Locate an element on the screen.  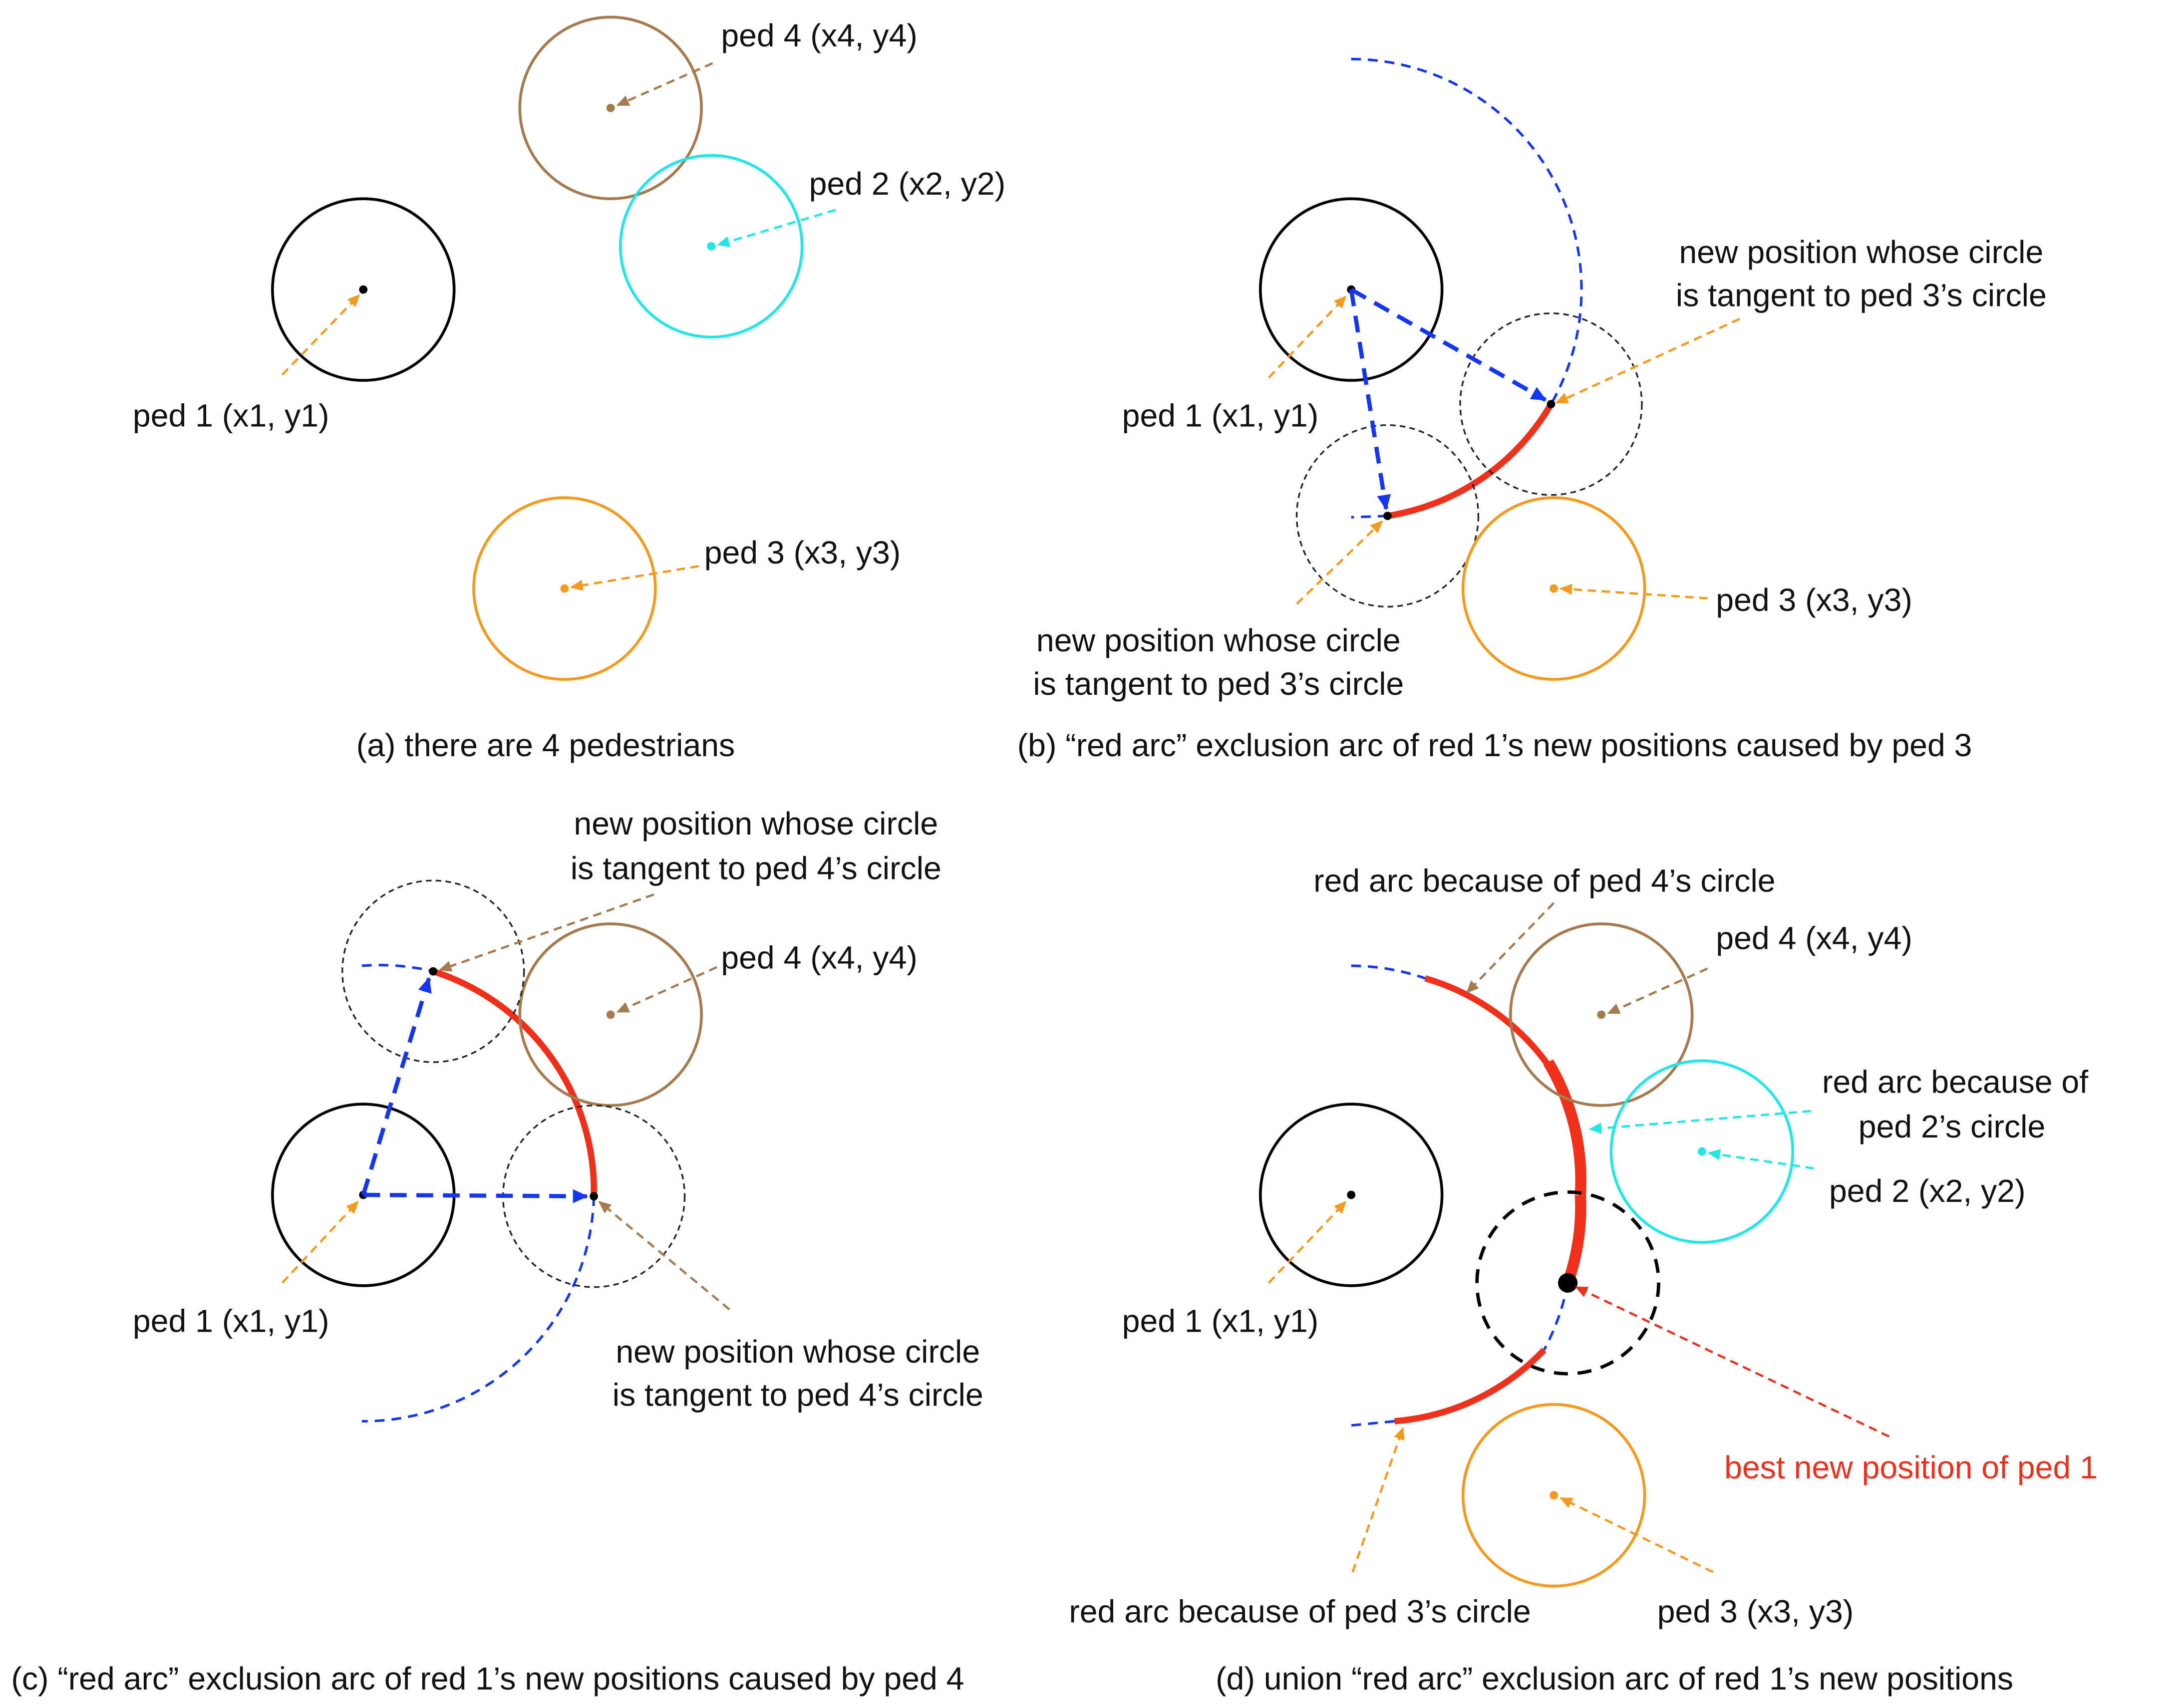
tangent-lower-line2: is tangent to ped 4’s circle is located at coordinates (798, 1395).